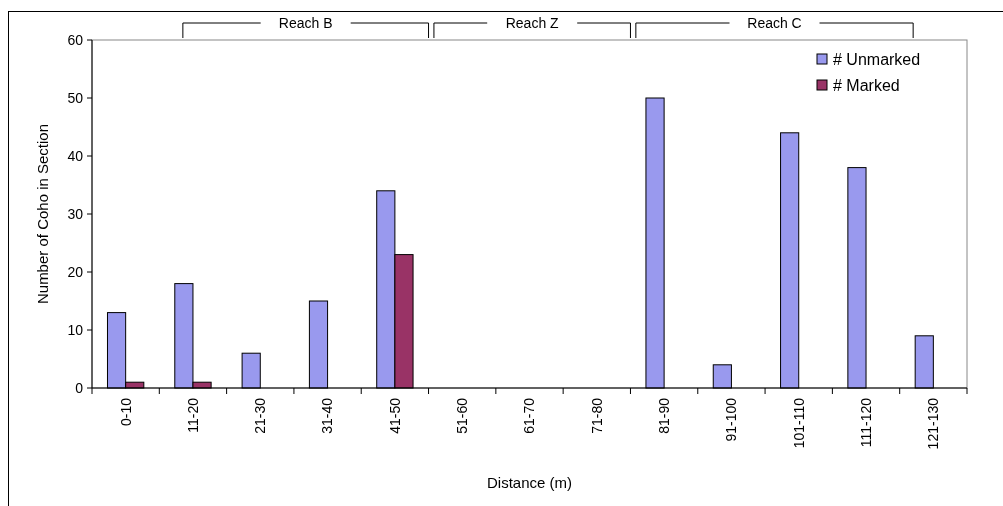 Image resolution: width=1003 pixels, height=506 pixels. What do you see at coordinates (192, 415) in the screenshot?
I see `x-tick-label: 11-20` at bounding box center [192, 415].